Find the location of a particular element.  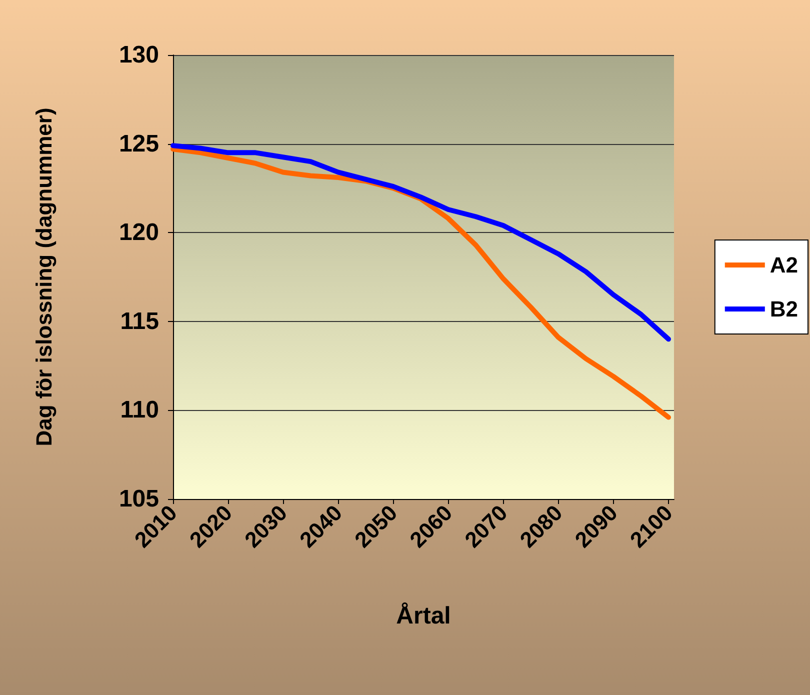

y-tick-label: 120 is located at coordinates (138, 232).